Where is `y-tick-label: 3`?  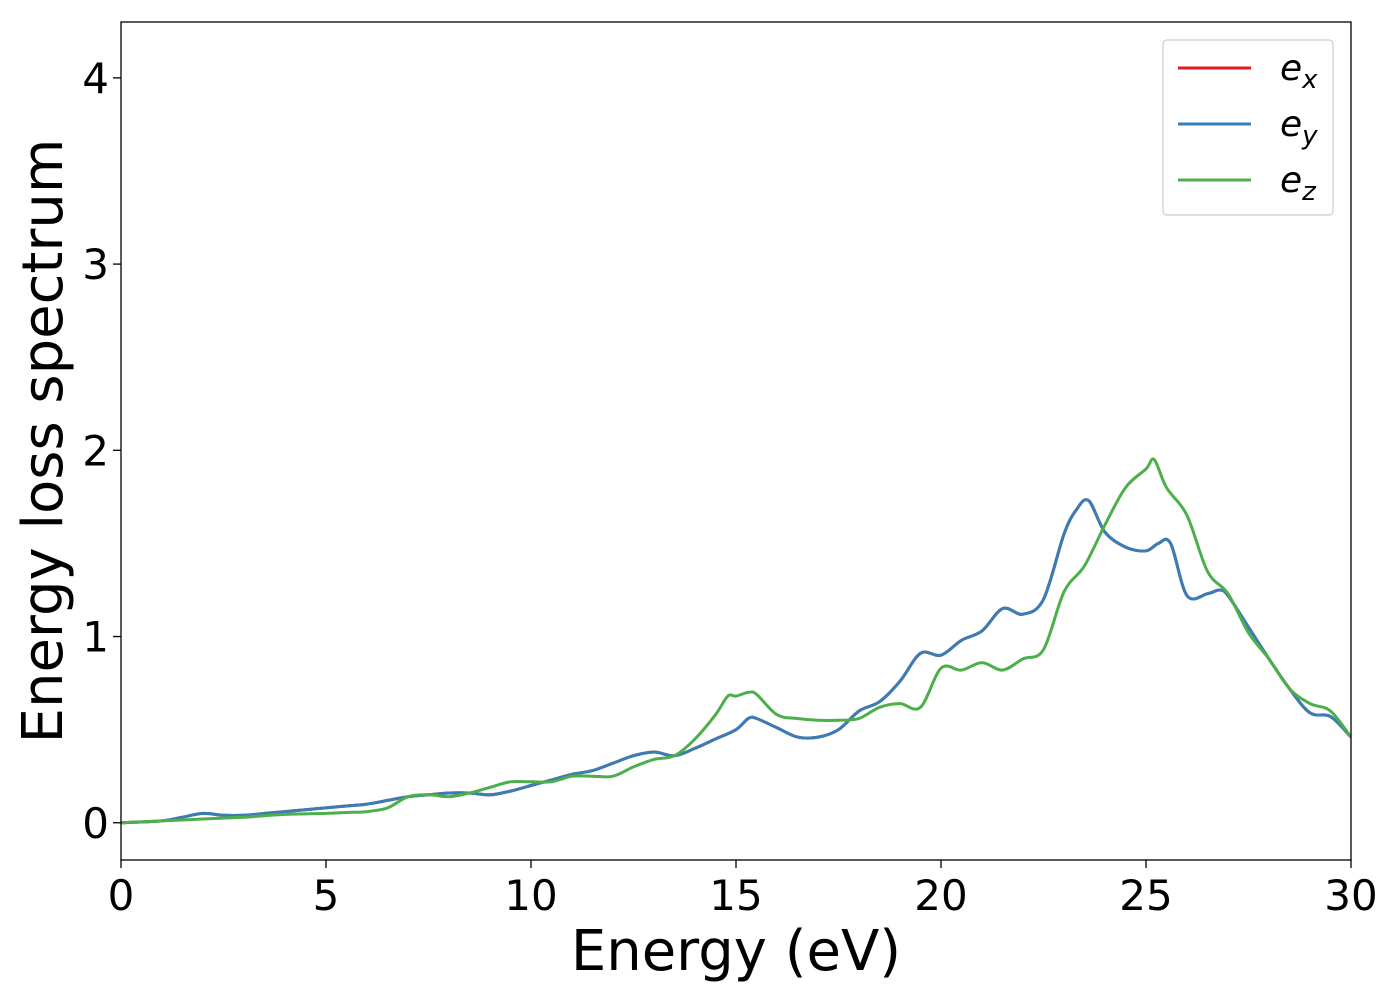
y-tick-label: 3 is located at coordinates (95, 264).